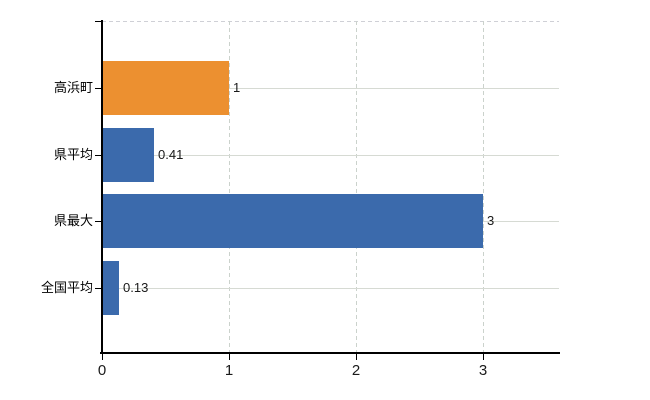 This screenshot has height=400, width=650. What do you see at coordinates (330, 353) in the screenshot?
I see `x-axis` at bounding box center [330, 353].